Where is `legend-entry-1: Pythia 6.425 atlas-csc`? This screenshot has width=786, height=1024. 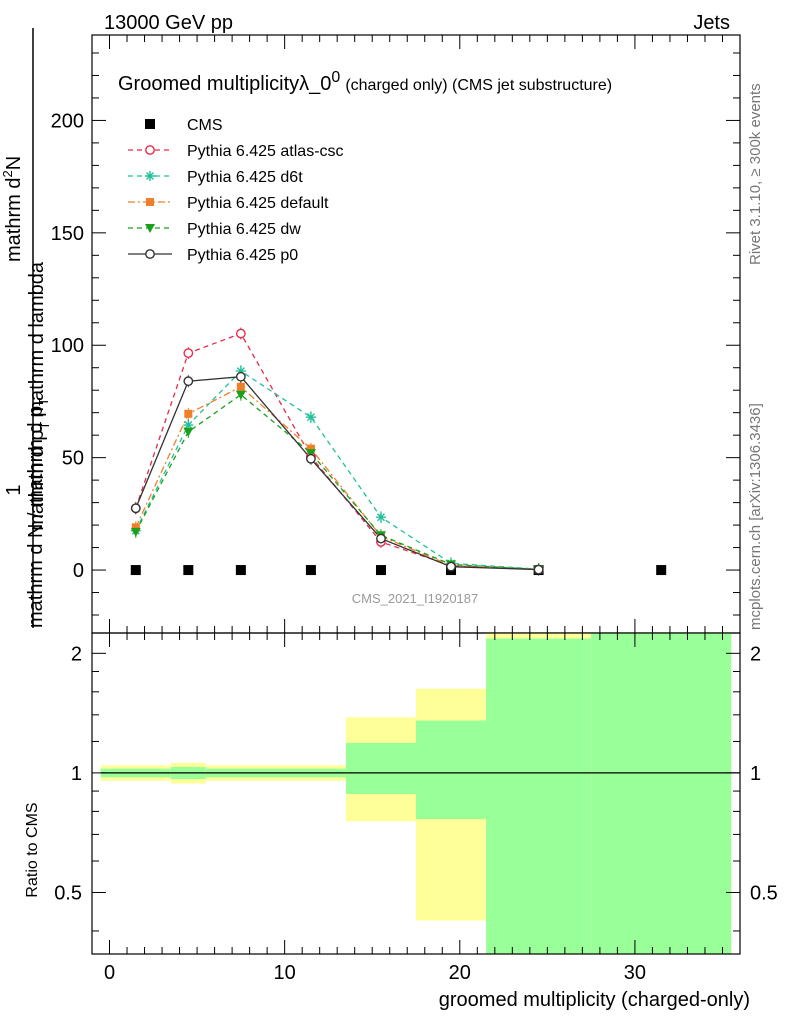
legend-entry-1: Pythia 6.425 atlas-csc is located at coordinates (236, 151).